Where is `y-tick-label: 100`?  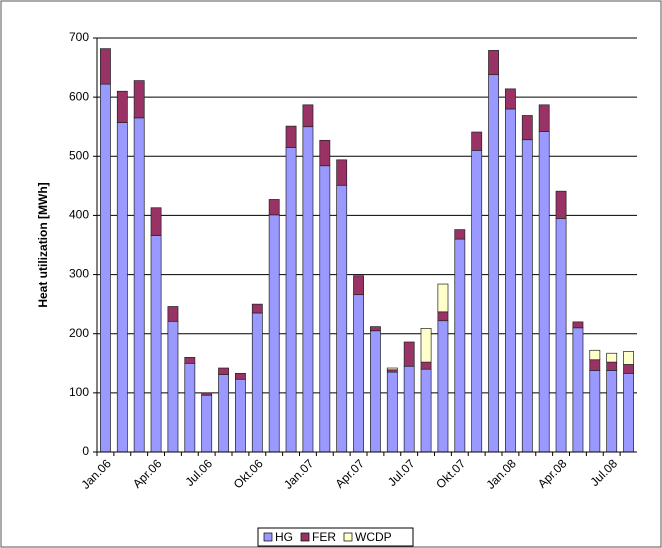
y-tick-label: 100 is located at coordinates (79, 392).